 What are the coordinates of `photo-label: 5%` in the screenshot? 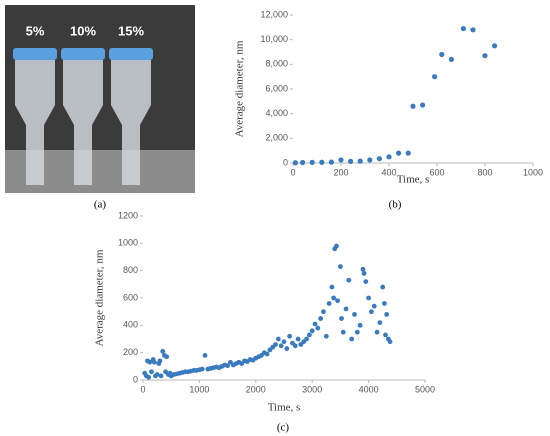 It's located at (35, 30).